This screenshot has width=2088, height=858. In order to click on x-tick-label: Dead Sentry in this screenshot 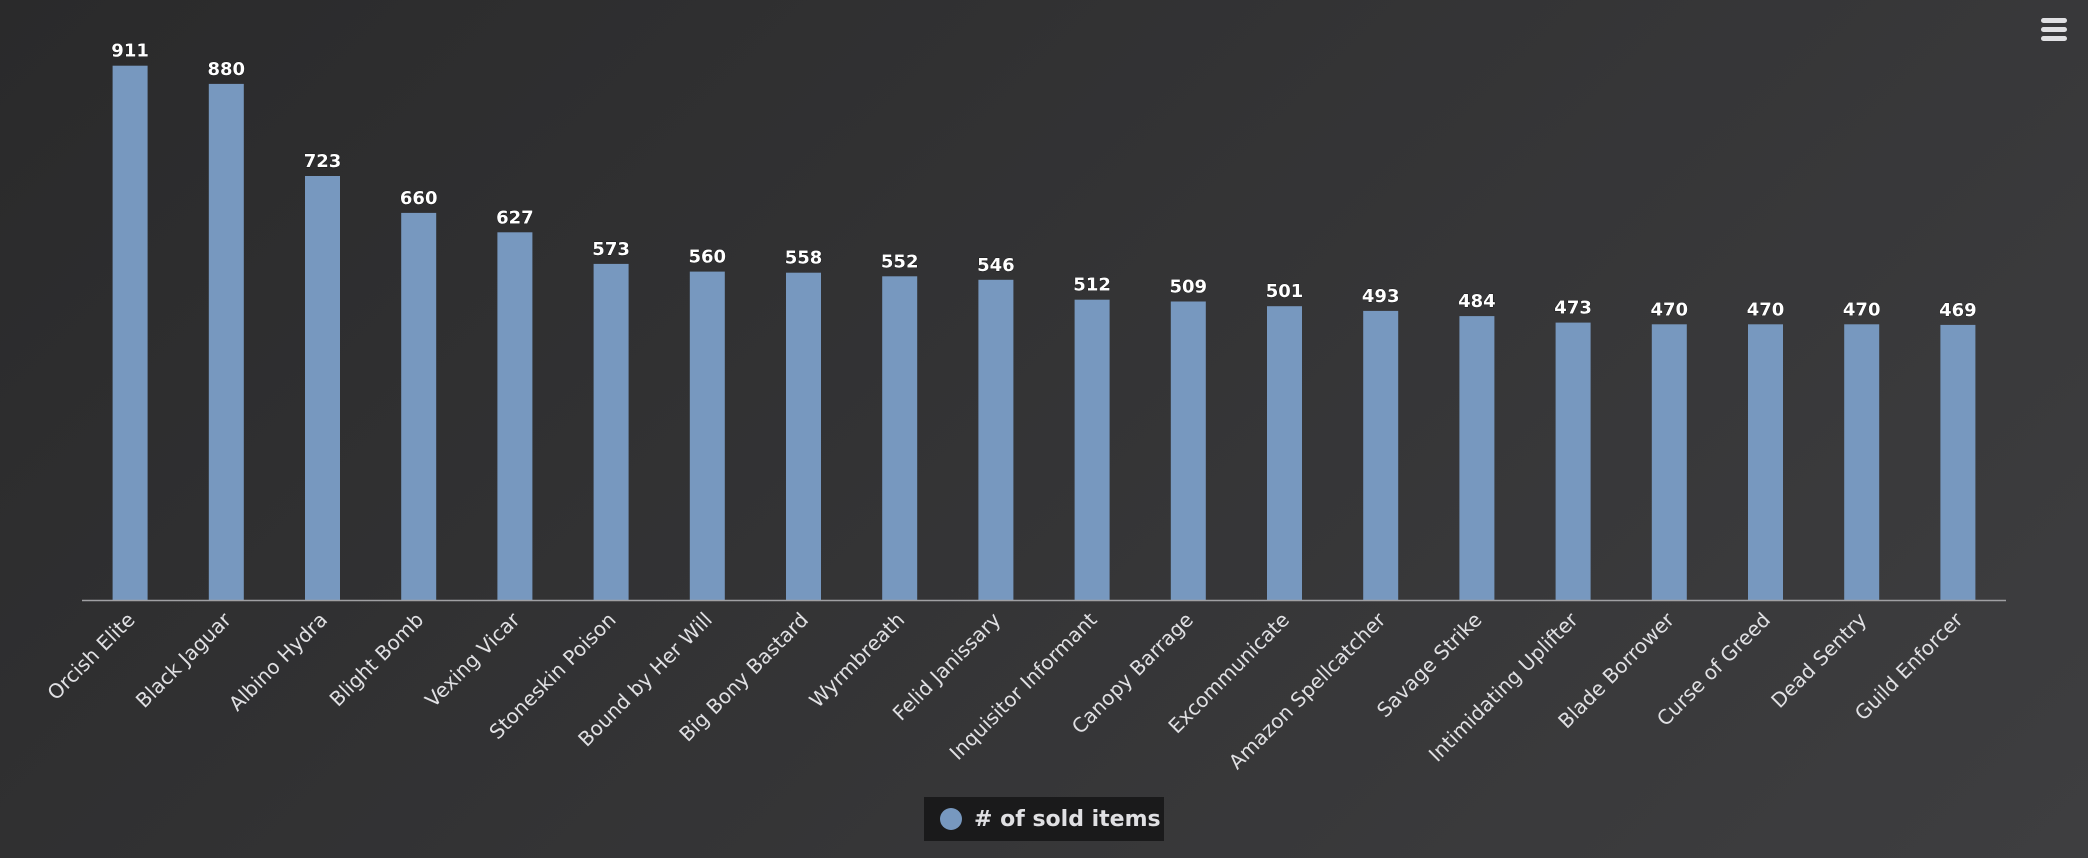, I will do `click(1818, 659)`.